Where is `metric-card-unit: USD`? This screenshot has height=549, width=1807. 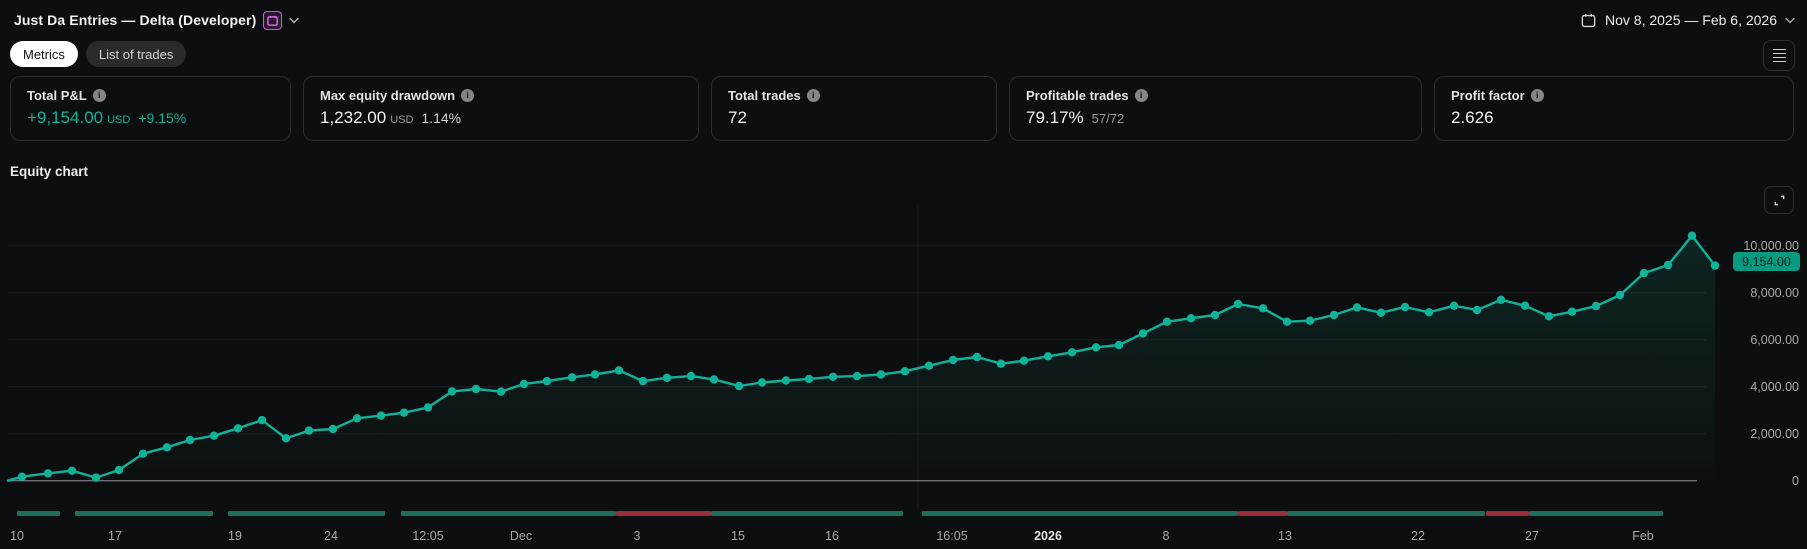 metric-card-unit: USD is located at coordinates (402, 120).